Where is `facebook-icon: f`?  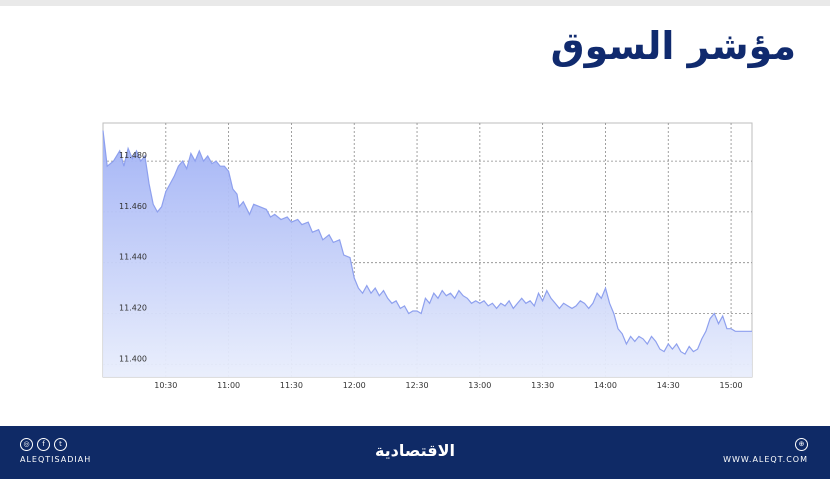
facebook-icon: f is located at coordinates (43, 444).